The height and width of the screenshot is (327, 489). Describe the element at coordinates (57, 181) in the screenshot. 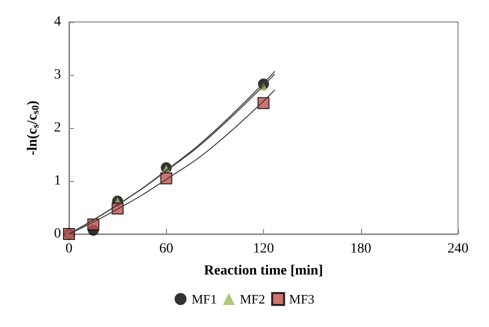

I see `y-tick-label: 1` at that location.